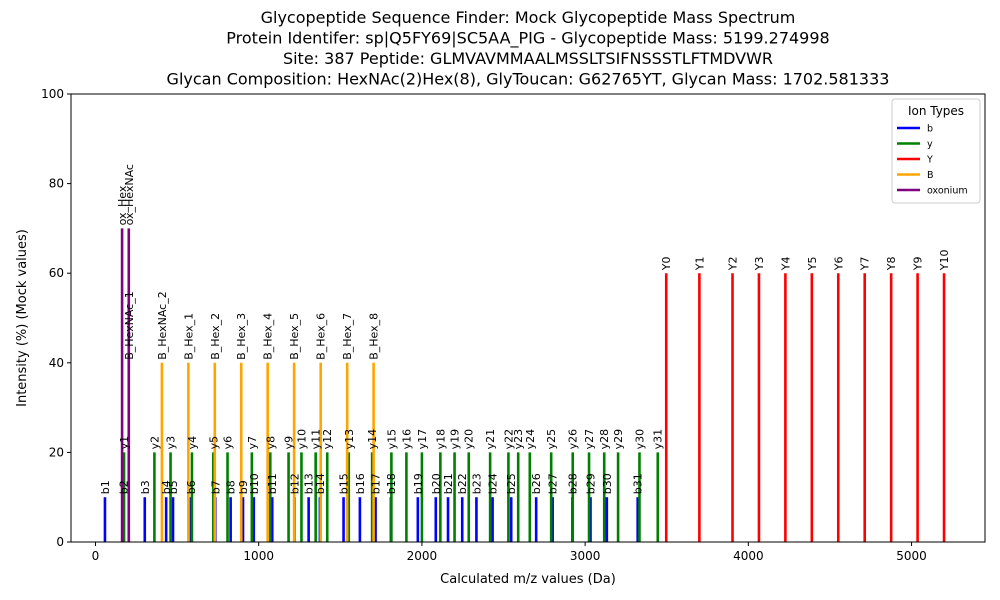 This screenshot has height=600, width=1000. What do you see at coordinates (585, 556) in the screenshot?
I see `x-tick-label: 3000` at bounding box center [585, 556].